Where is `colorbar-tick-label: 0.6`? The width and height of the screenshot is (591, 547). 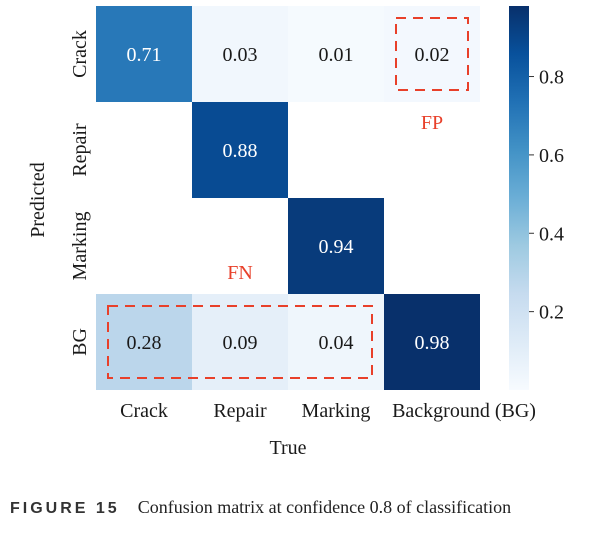 colorbar-tick-label: 0.6 is located at coordinates (551, 156).